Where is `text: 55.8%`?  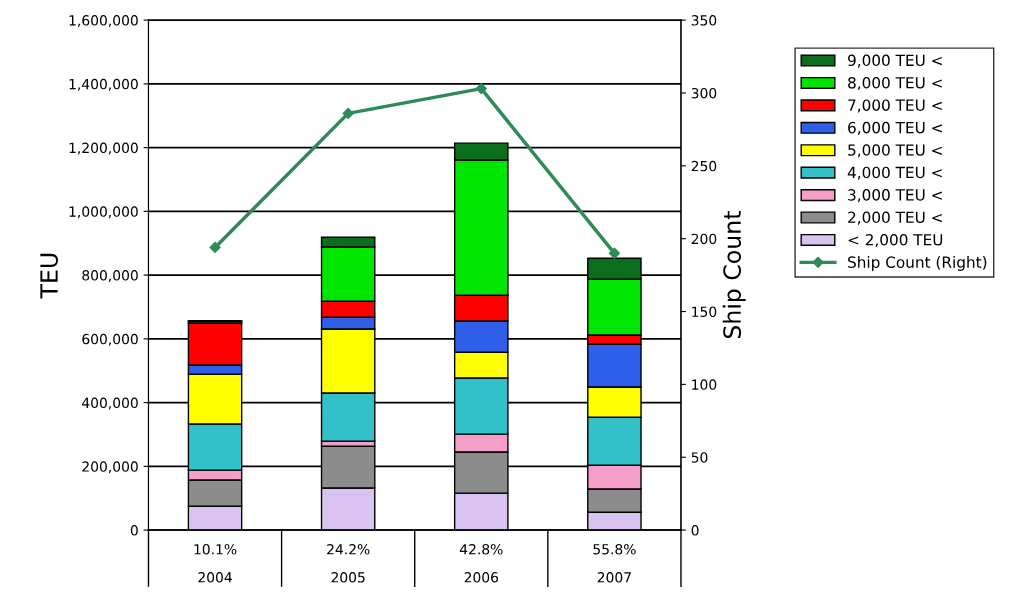
text: 55.8% is located at coordinates (614, 549).